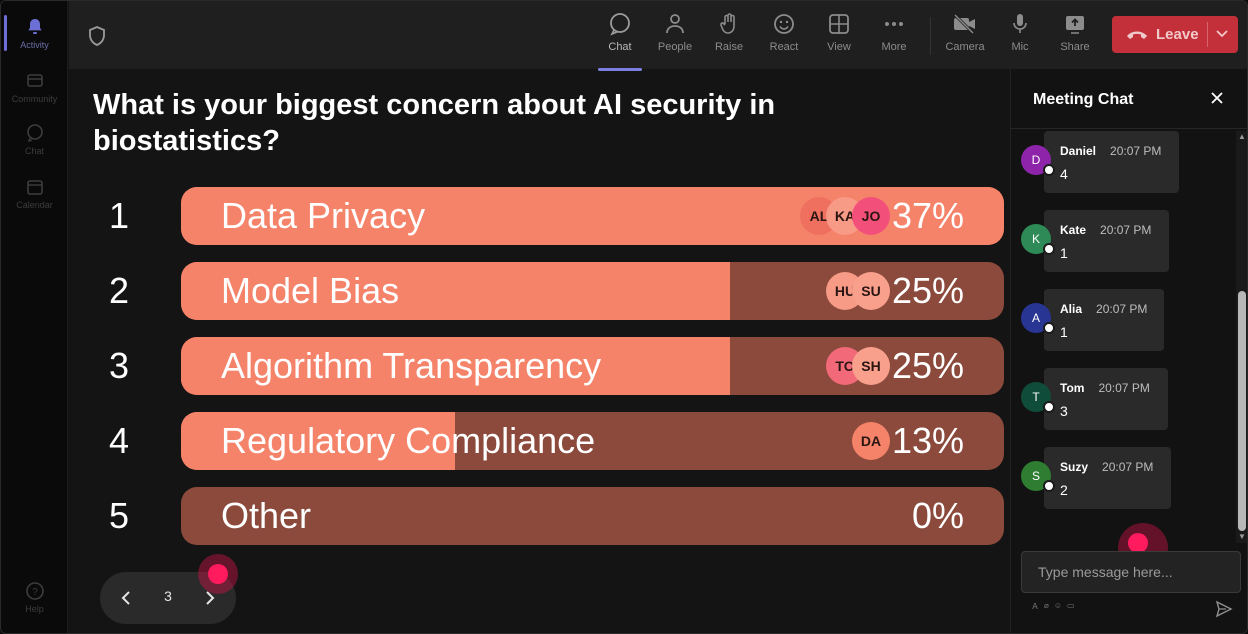  What do you see at coordinates (784, 37) in the screenshot?
I see `react-button: React` at bounding box center [784, 37].